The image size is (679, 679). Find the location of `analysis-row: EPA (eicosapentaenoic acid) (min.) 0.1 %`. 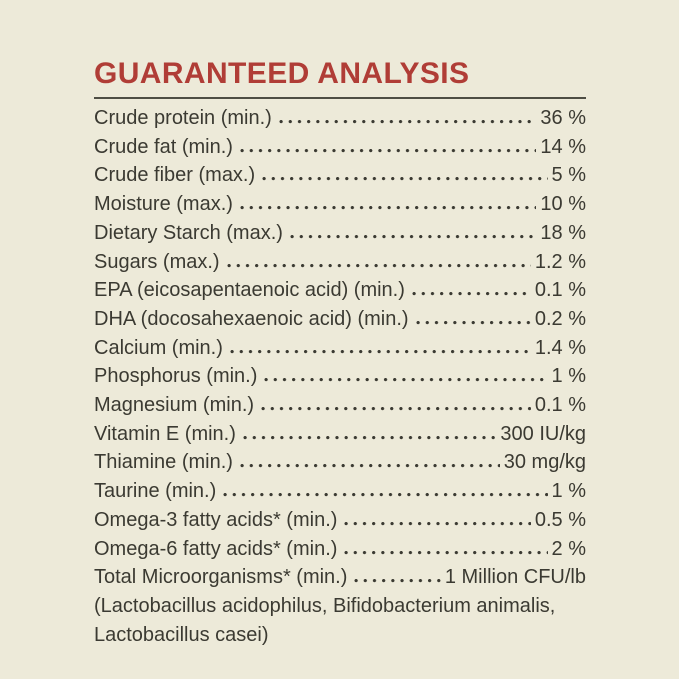

analysis-row: EPA (eicosapentaenoic acid) (min.) 0.1 % is located at coordinates (340, 290).